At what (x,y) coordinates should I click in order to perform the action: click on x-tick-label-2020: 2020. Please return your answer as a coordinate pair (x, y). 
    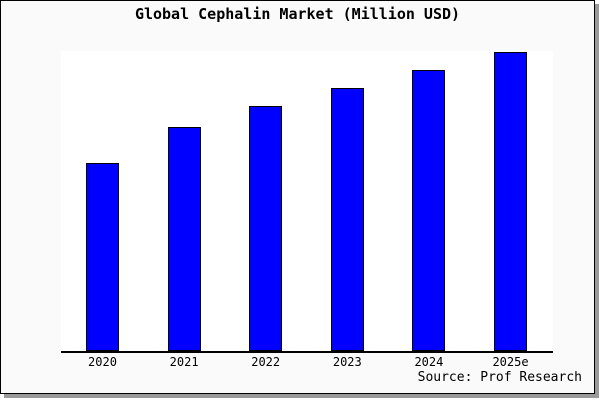
    Looking at the image, I should click on (102, 362).